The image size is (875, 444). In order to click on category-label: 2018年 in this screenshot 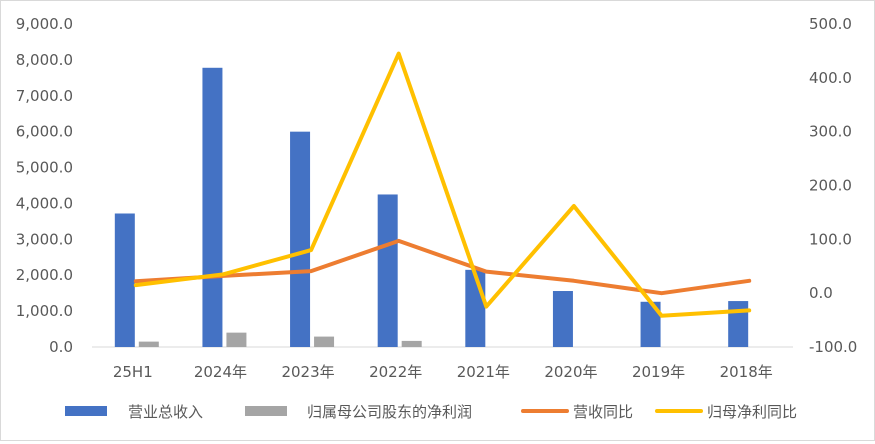, I will do `click(746, 372)`.